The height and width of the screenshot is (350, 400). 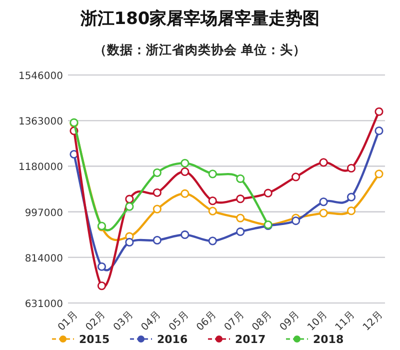 I want to click on y-tick-label: 1363000, so click(x=40, y=122).